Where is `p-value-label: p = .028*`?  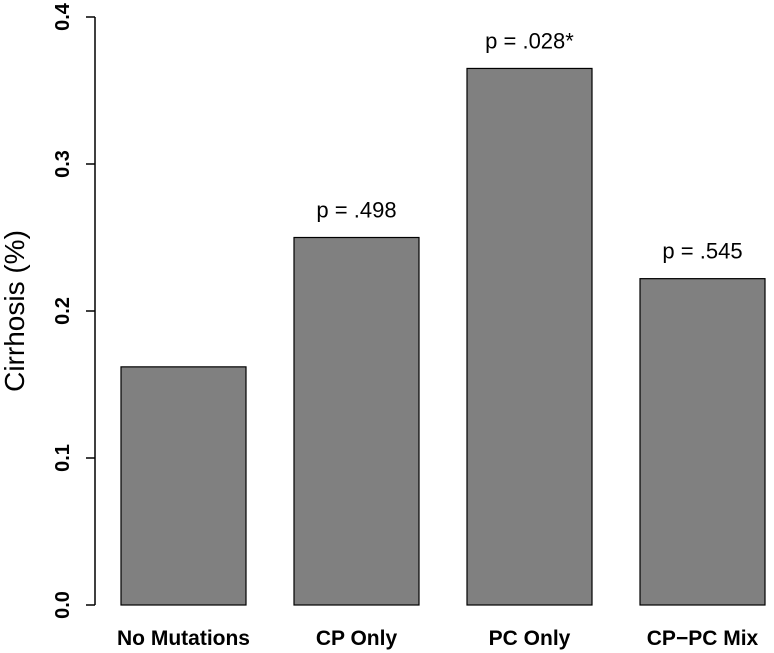
p-value-label: p = .028* is located at coordinates (529, 40).